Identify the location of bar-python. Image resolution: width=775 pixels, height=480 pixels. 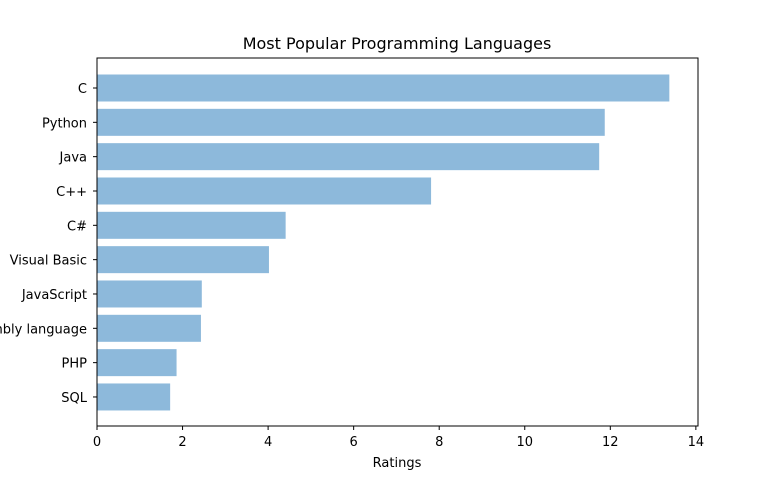
(351, 122).